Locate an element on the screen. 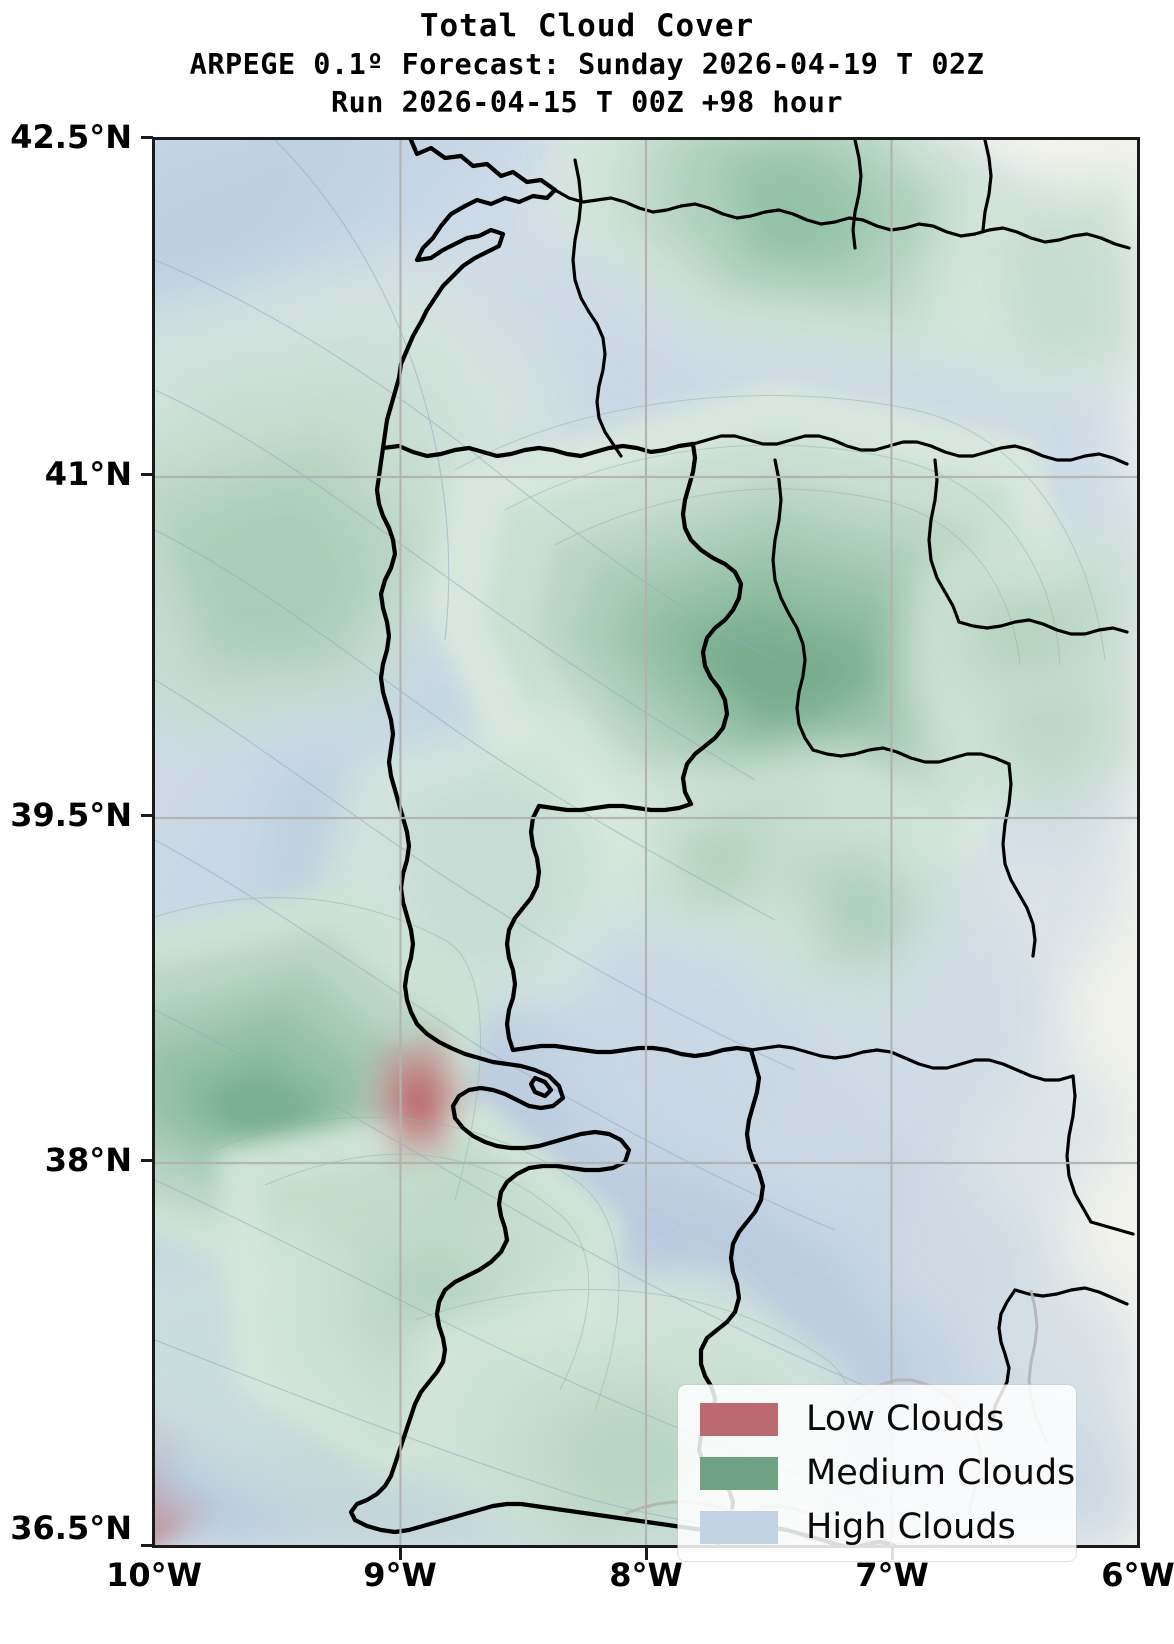 The width and height of the screenshot is (1174, 1644). y-tick-label: 39.5°N is located at coordinates (71, 815).